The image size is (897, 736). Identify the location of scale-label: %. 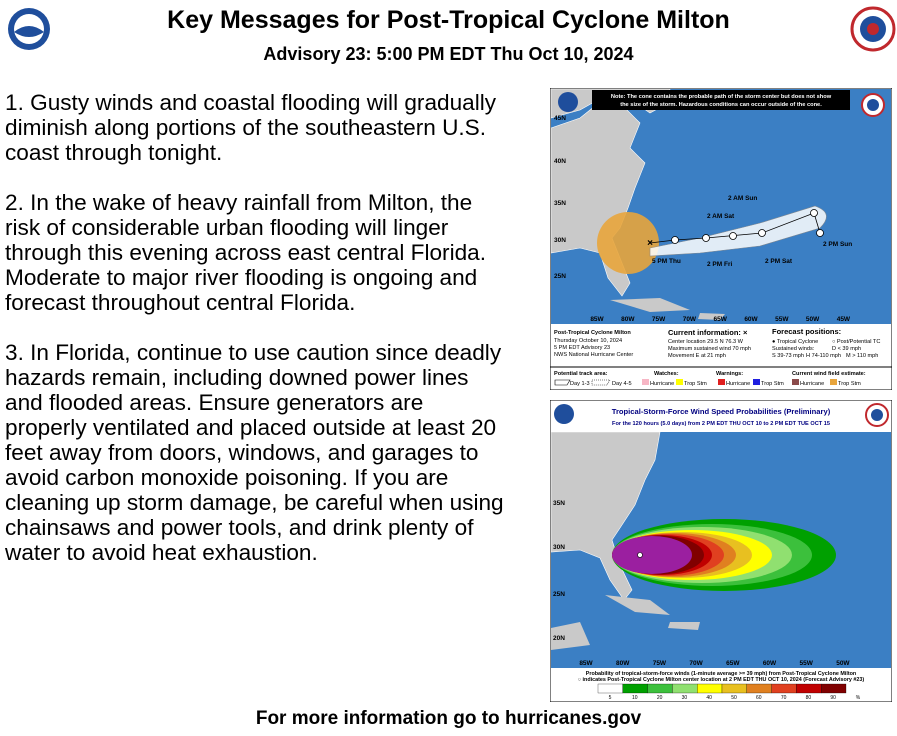
(858, 698).